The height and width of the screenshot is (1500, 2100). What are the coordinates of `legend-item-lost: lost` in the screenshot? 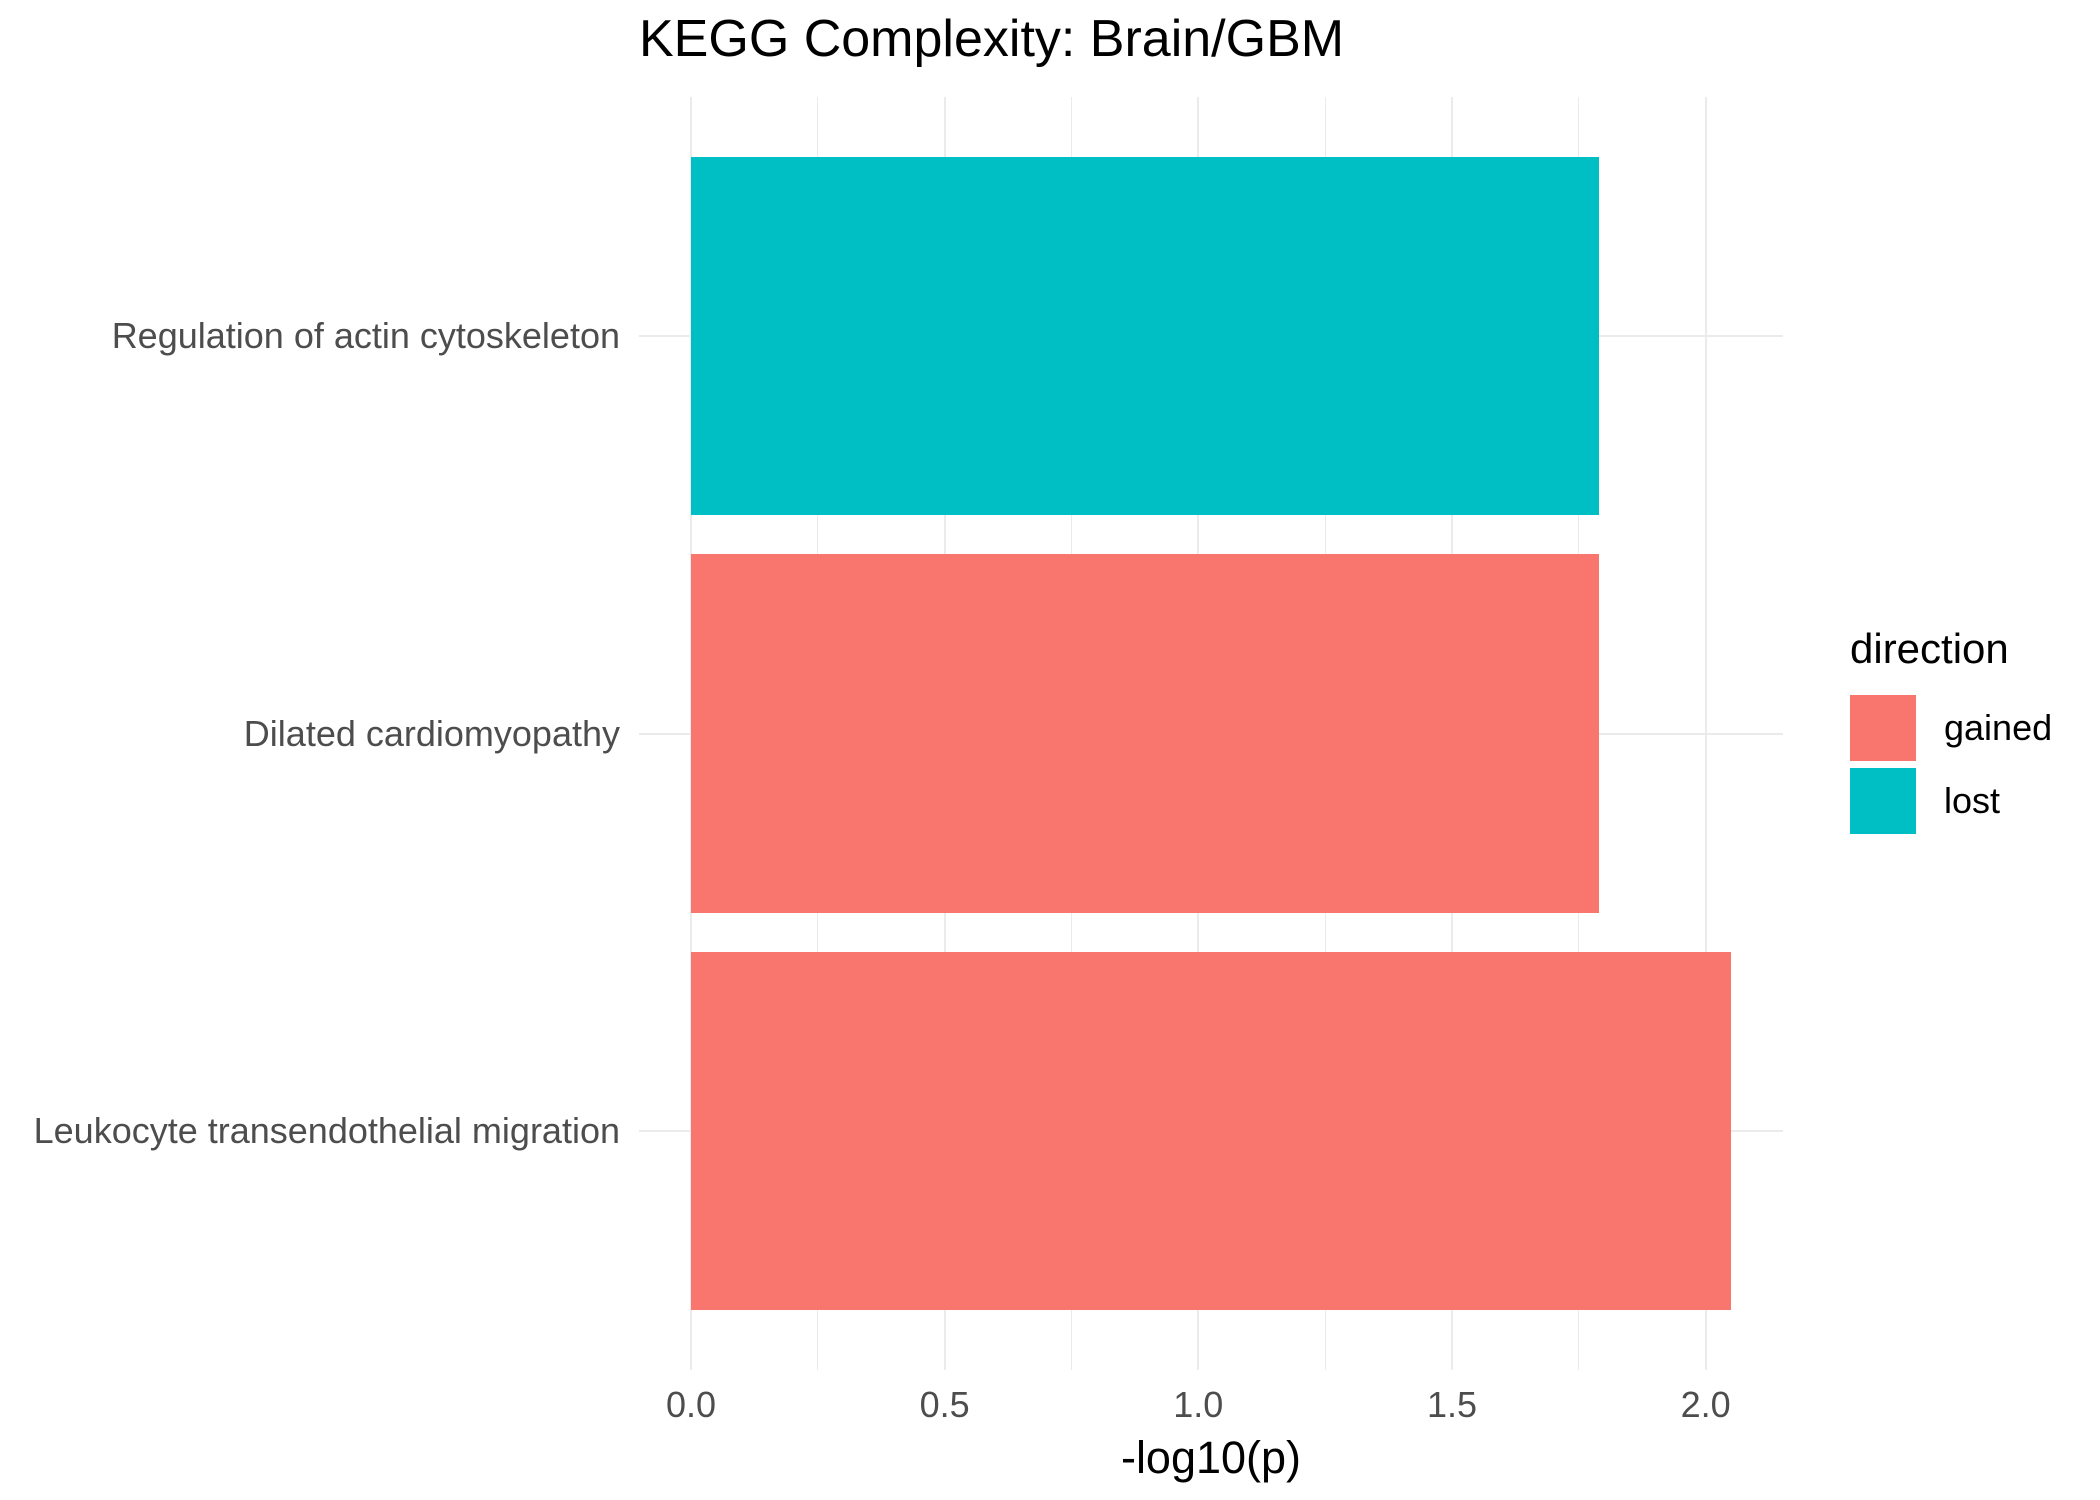 It's located at (1951, 801).